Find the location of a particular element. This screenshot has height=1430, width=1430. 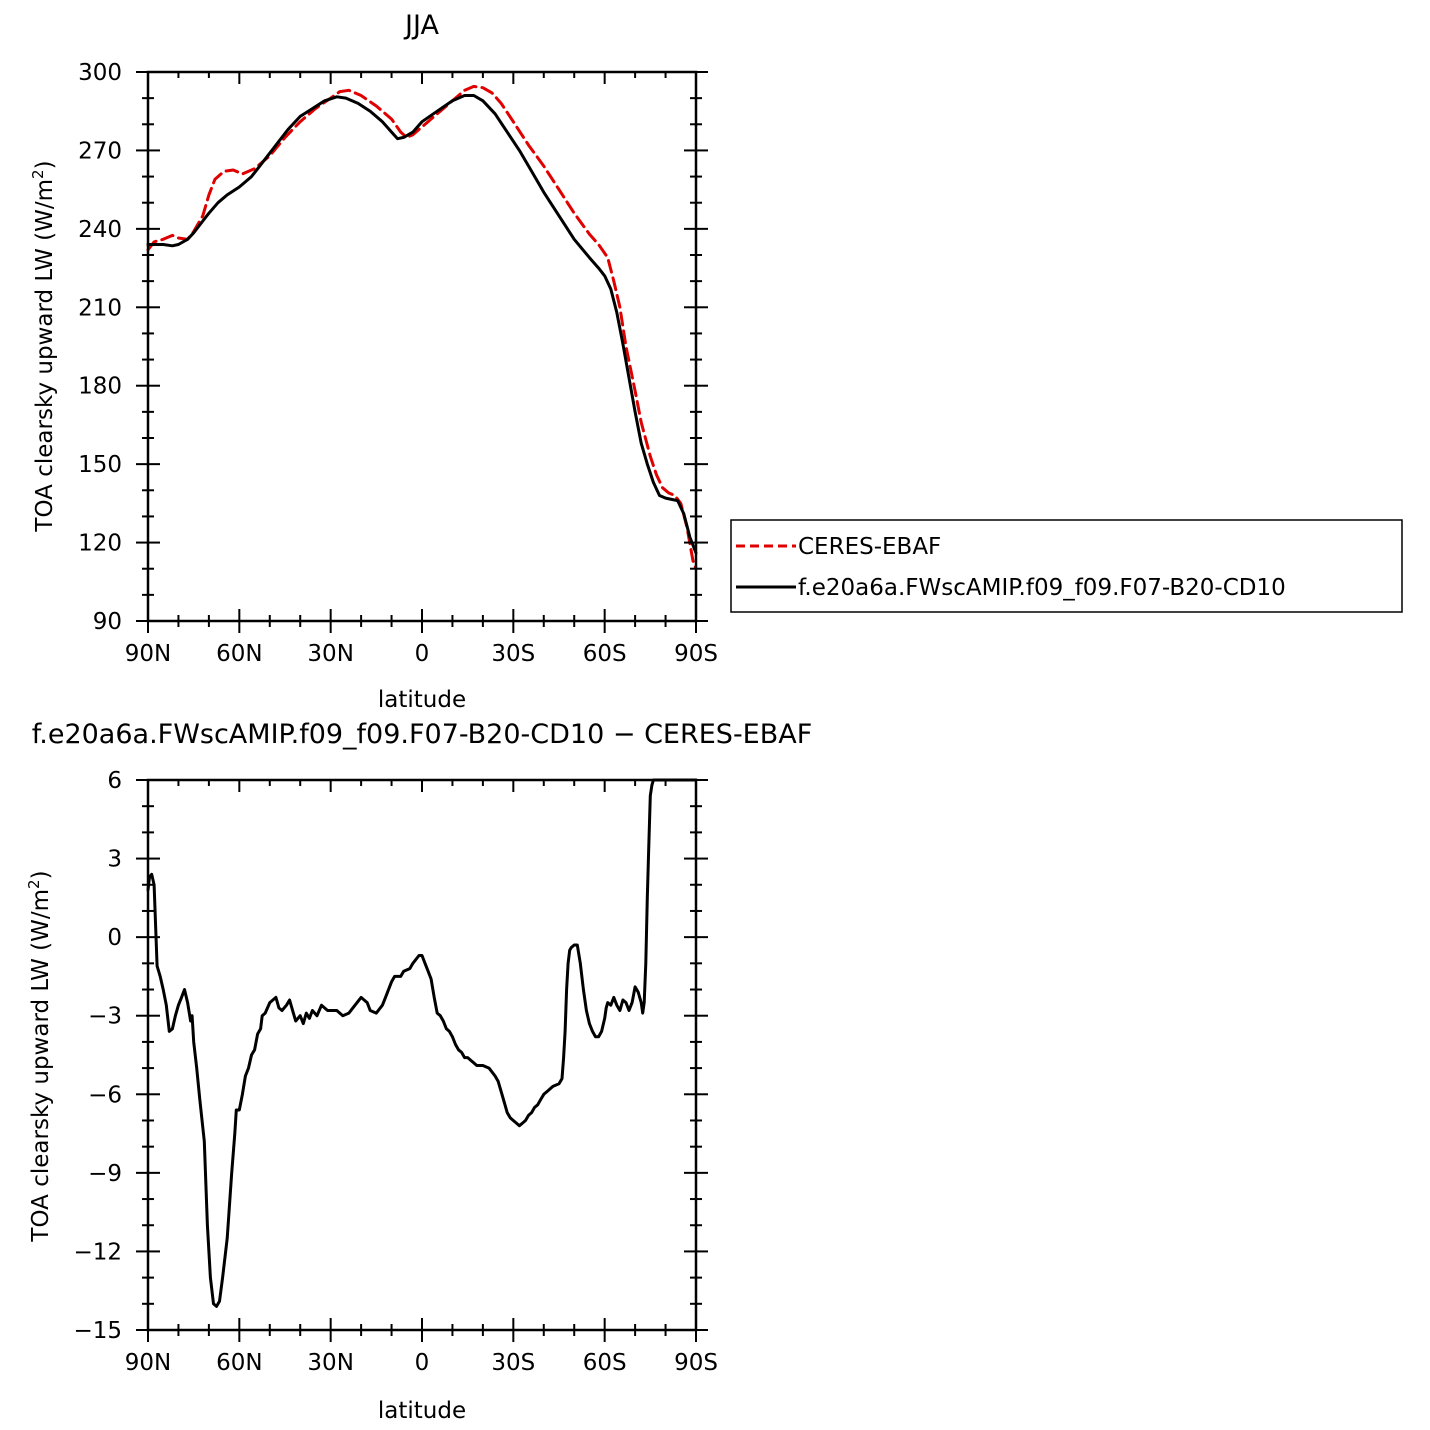

top-y-axis-label-main: TOA clearsky upward LW (W/m is located at coordinates (45, 356).